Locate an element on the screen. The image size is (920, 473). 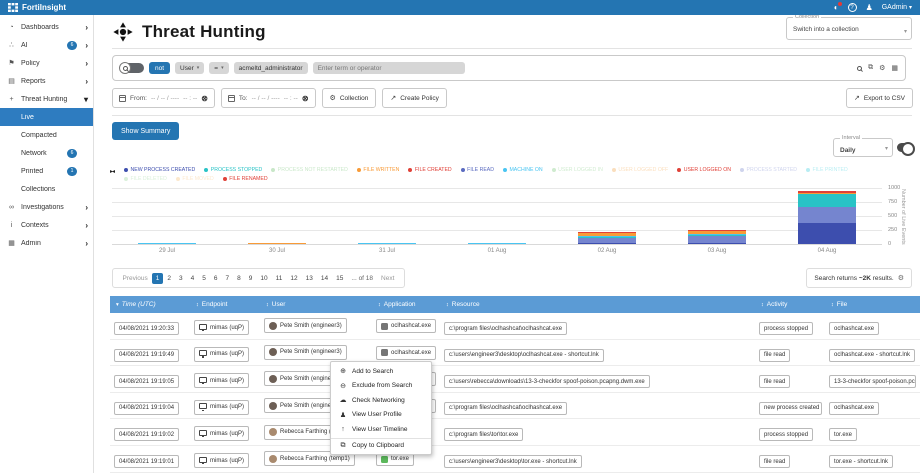
collection-select: Collection Switch into a collection ▾ is located at coordinates (849, 27).